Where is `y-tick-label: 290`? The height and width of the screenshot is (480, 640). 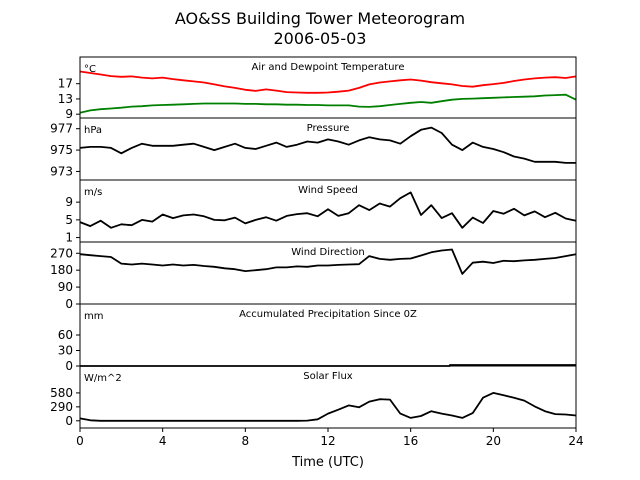
y-tick-label: 290 is located at coordinates (61, 407).